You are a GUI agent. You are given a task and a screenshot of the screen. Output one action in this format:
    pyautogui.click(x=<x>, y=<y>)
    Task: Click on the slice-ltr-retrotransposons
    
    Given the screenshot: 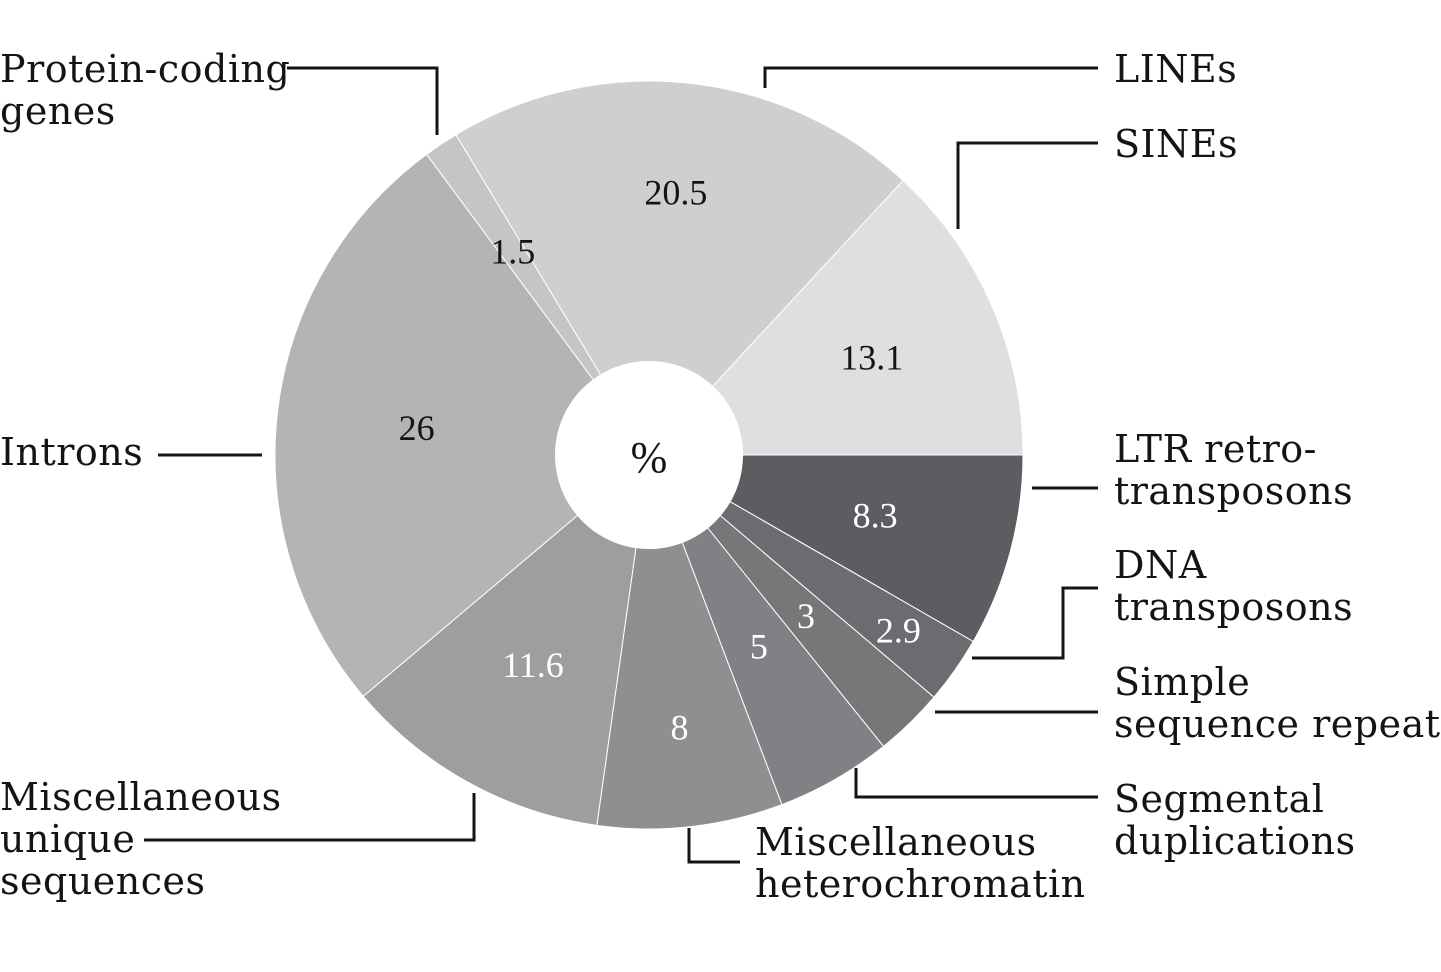 What is the action you would take?
    pyautogui.click(x=835, y=548)
    